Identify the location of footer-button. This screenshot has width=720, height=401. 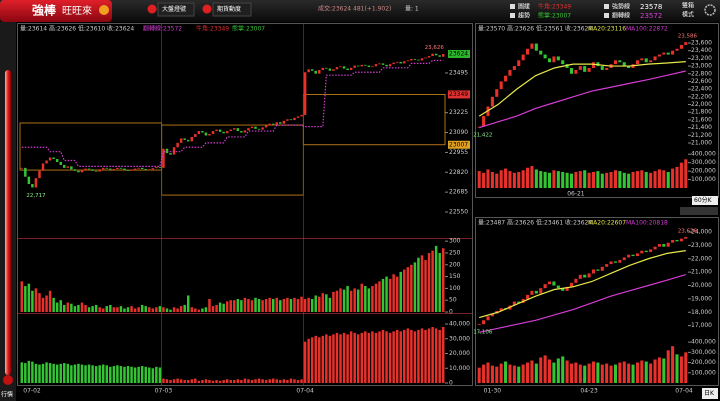
(710, 393).